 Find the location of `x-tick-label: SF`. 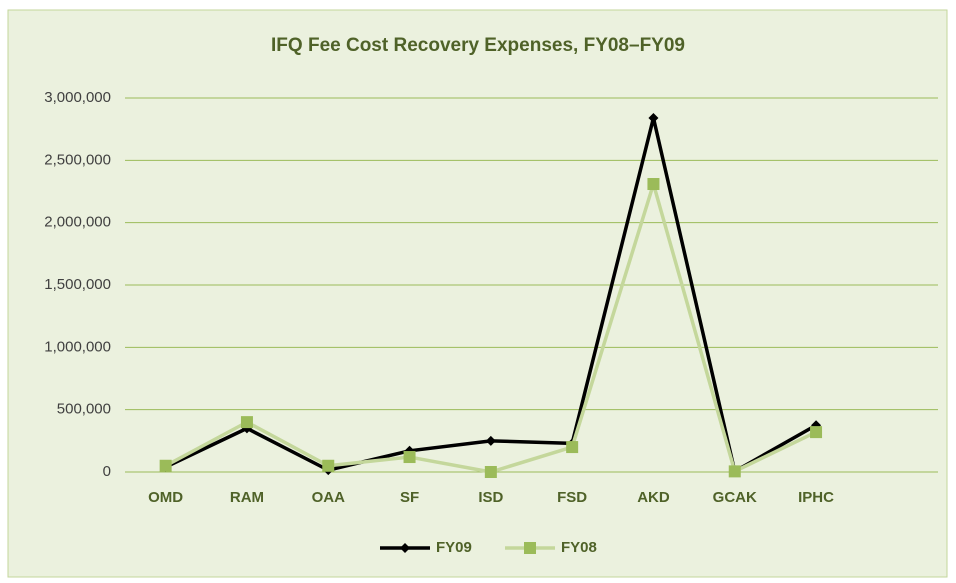

x-tick-label: SF is located at coordinates (409, 497).